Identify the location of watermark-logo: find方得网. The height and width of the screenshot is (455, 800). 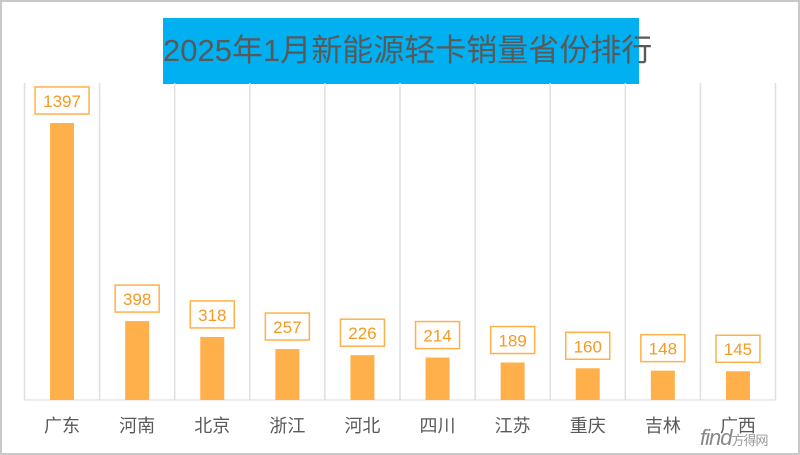
(734, 438).